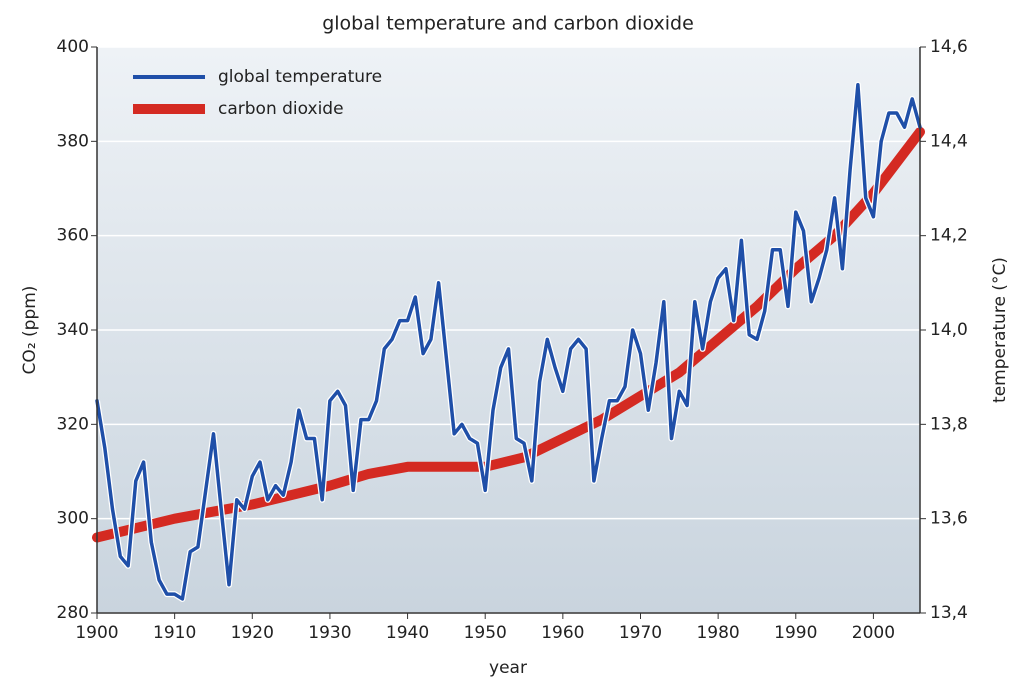 The width and height of the screenshot is (1016, 684). Describe the element at coordinates (73, 236) in the screenshot. I see `y-tick-label: 360` at that location.